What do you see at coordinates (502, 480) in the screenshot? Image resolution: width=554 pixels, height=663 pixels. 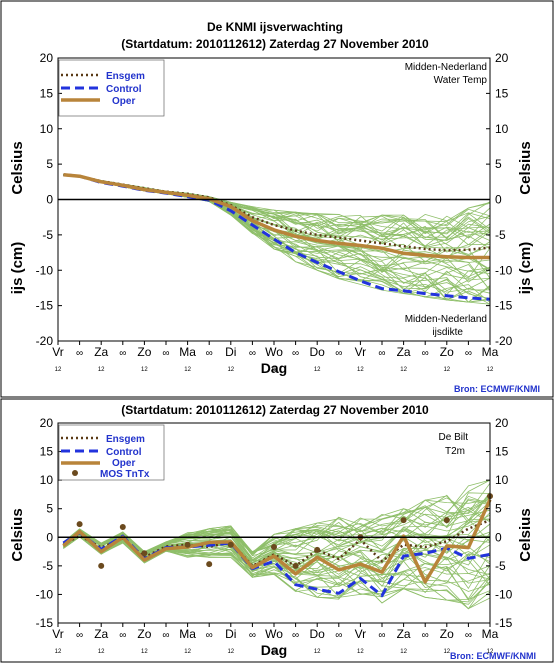 I see `bot-ytick-label-right: 10` at bounding box center [502, 480].